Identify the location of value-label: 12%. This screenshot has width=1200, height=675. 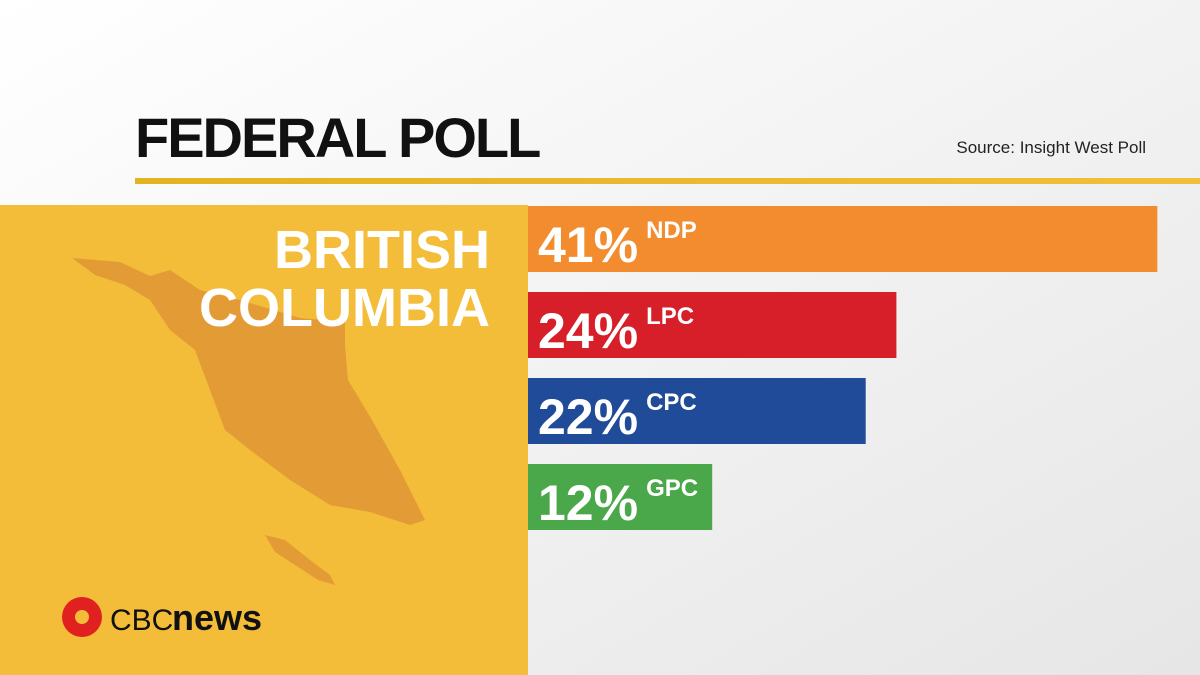
(588, 503).